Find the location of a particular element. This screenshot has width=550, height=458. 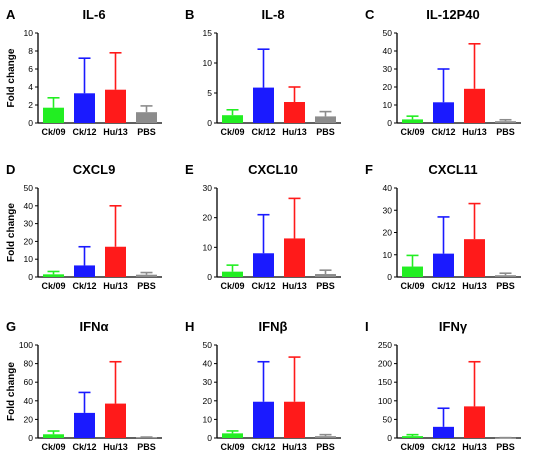

panel-title: CXCL11 is located at coordinates (452, 169).